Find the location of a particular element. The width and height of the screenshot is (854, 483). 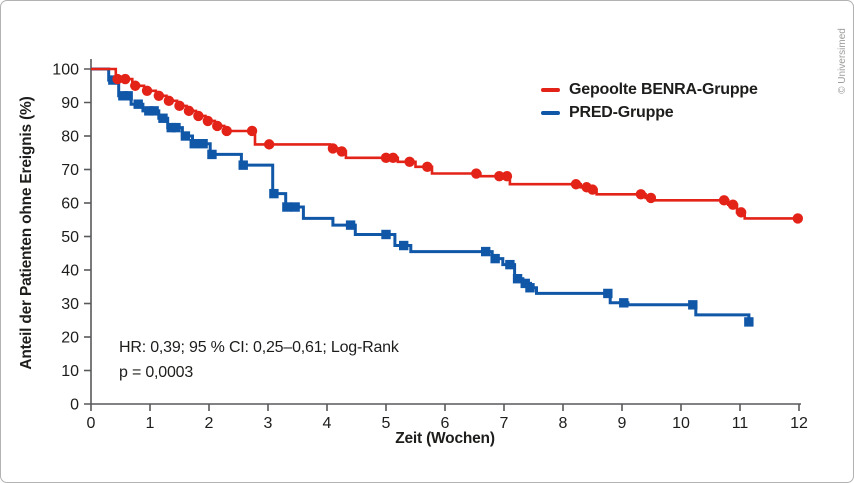

credit-vertical-text: © Universimed is located at coordinates (842, 61).